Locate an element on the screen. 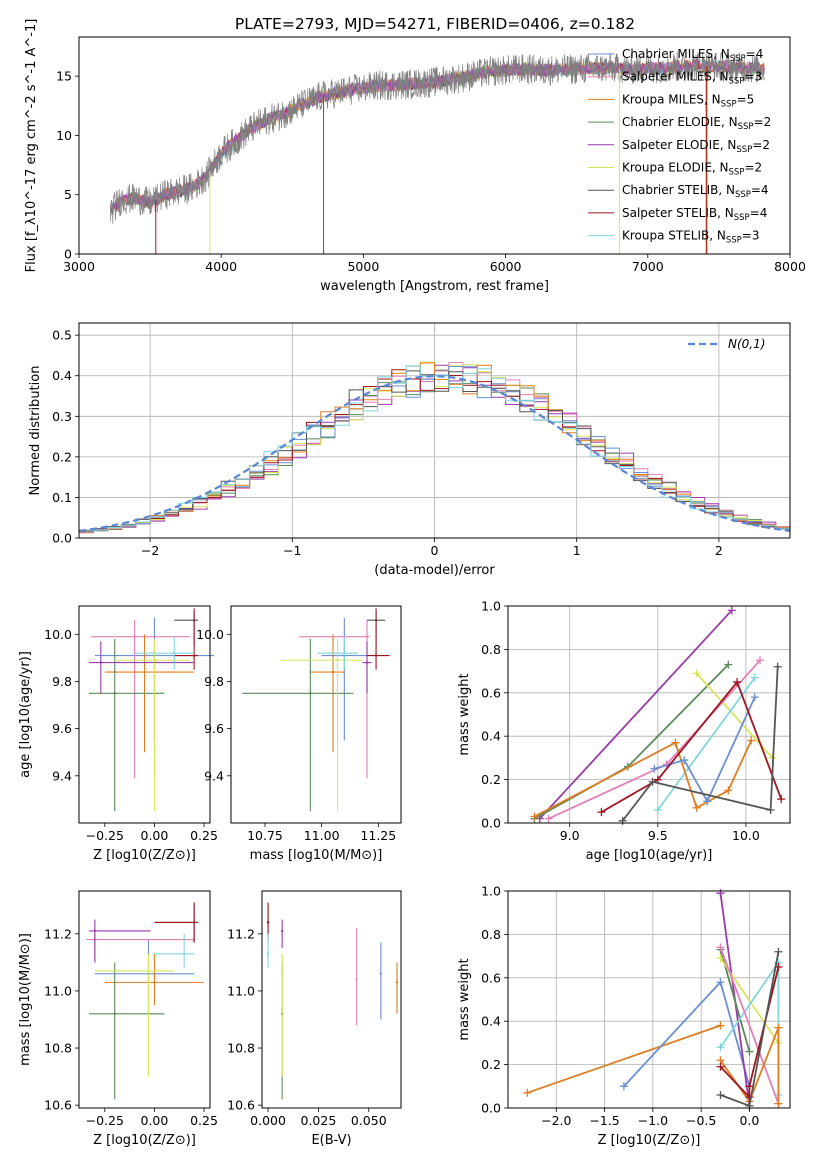 The height and width of the screenshot is (1170, 819). legend-label: Chabrier MILES, NSSP=4 is located at coordinates (692, 55).